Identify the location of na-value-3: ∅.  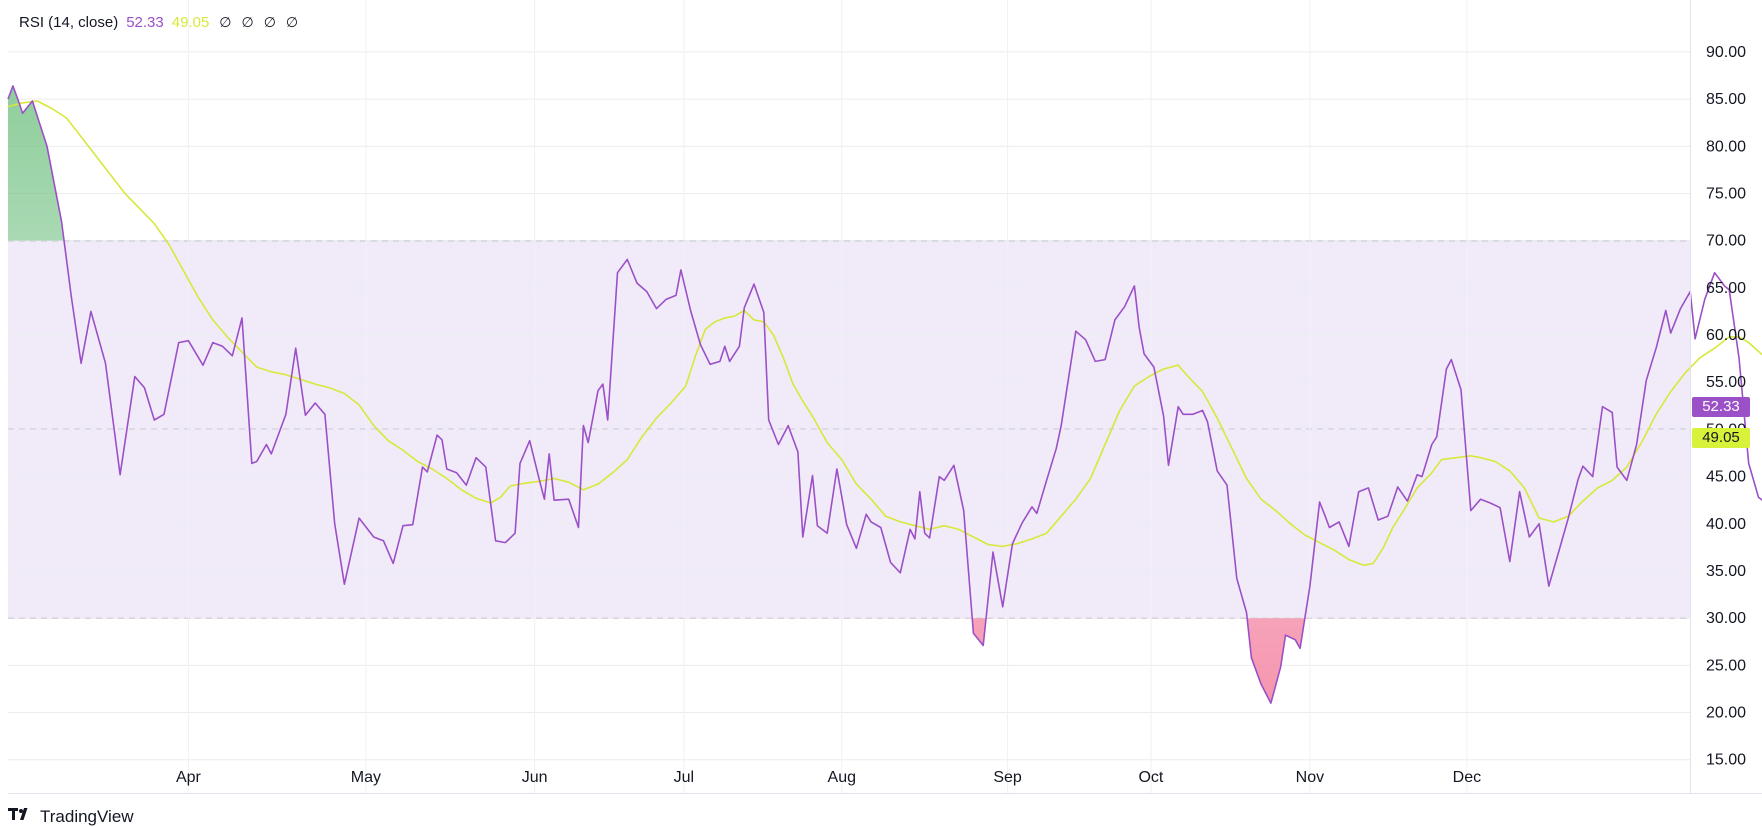
(269, 22).